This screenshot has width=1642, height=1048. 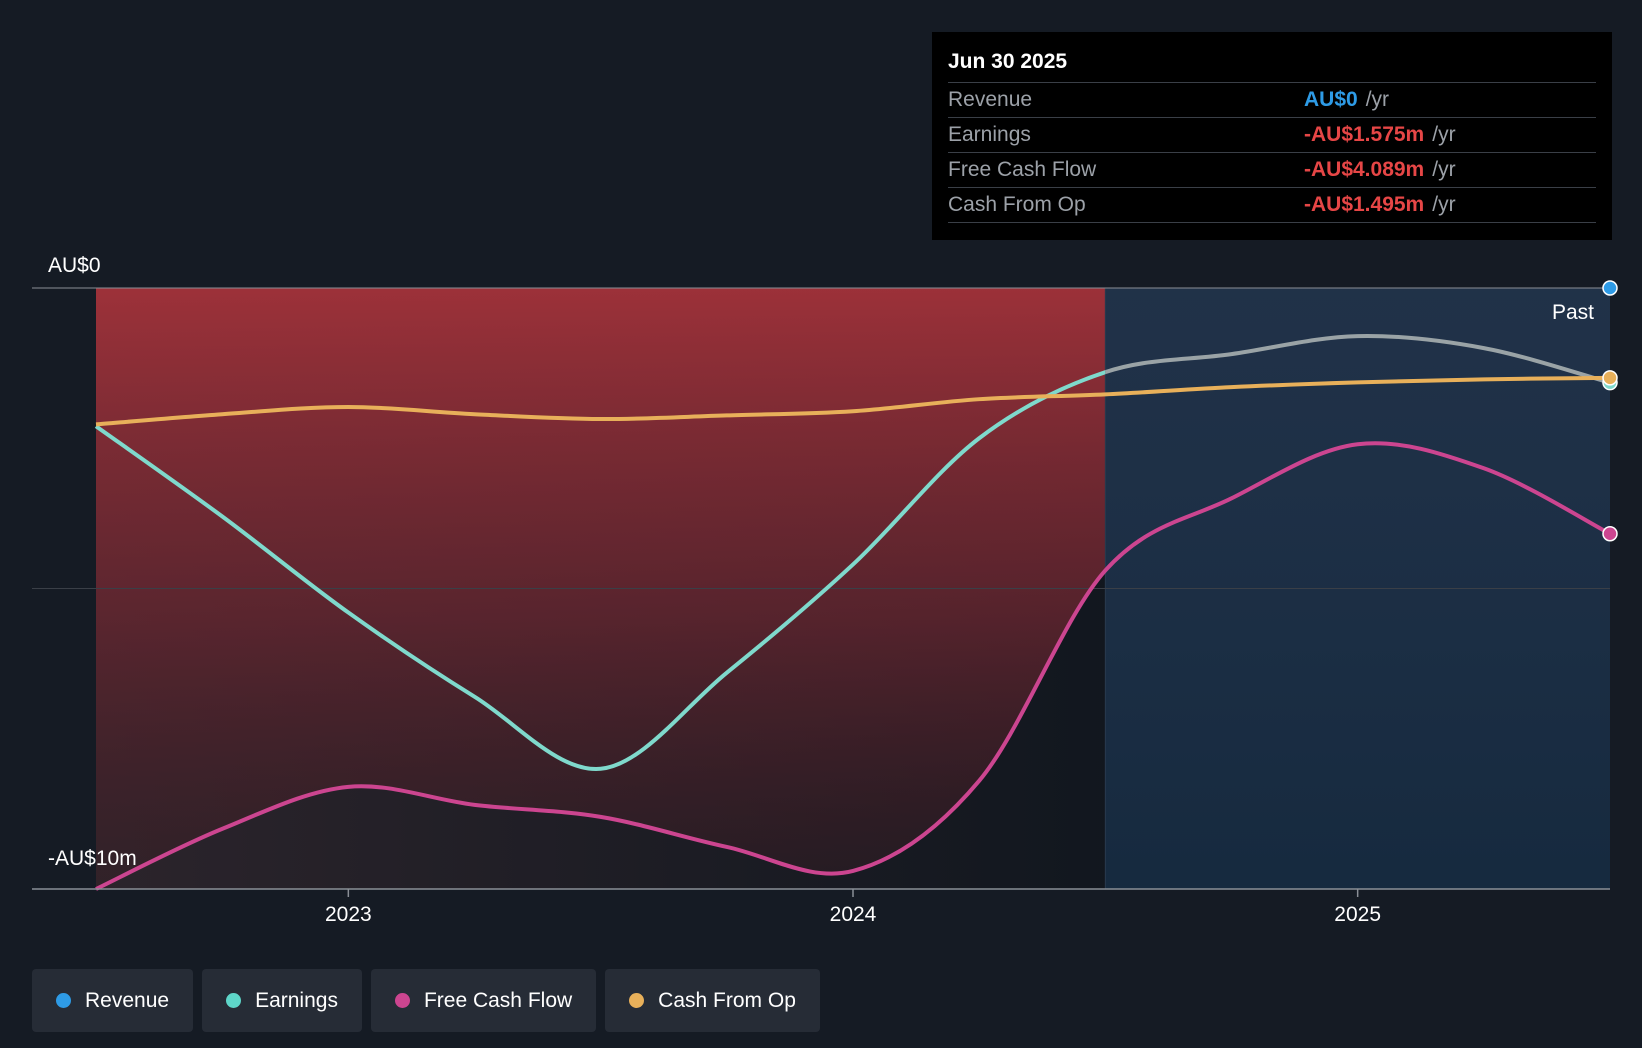 What do you see at coordinates (1358, 359) in the screenshot?
I see `series-line-earnings-past` at bounding box center [1358, 359].